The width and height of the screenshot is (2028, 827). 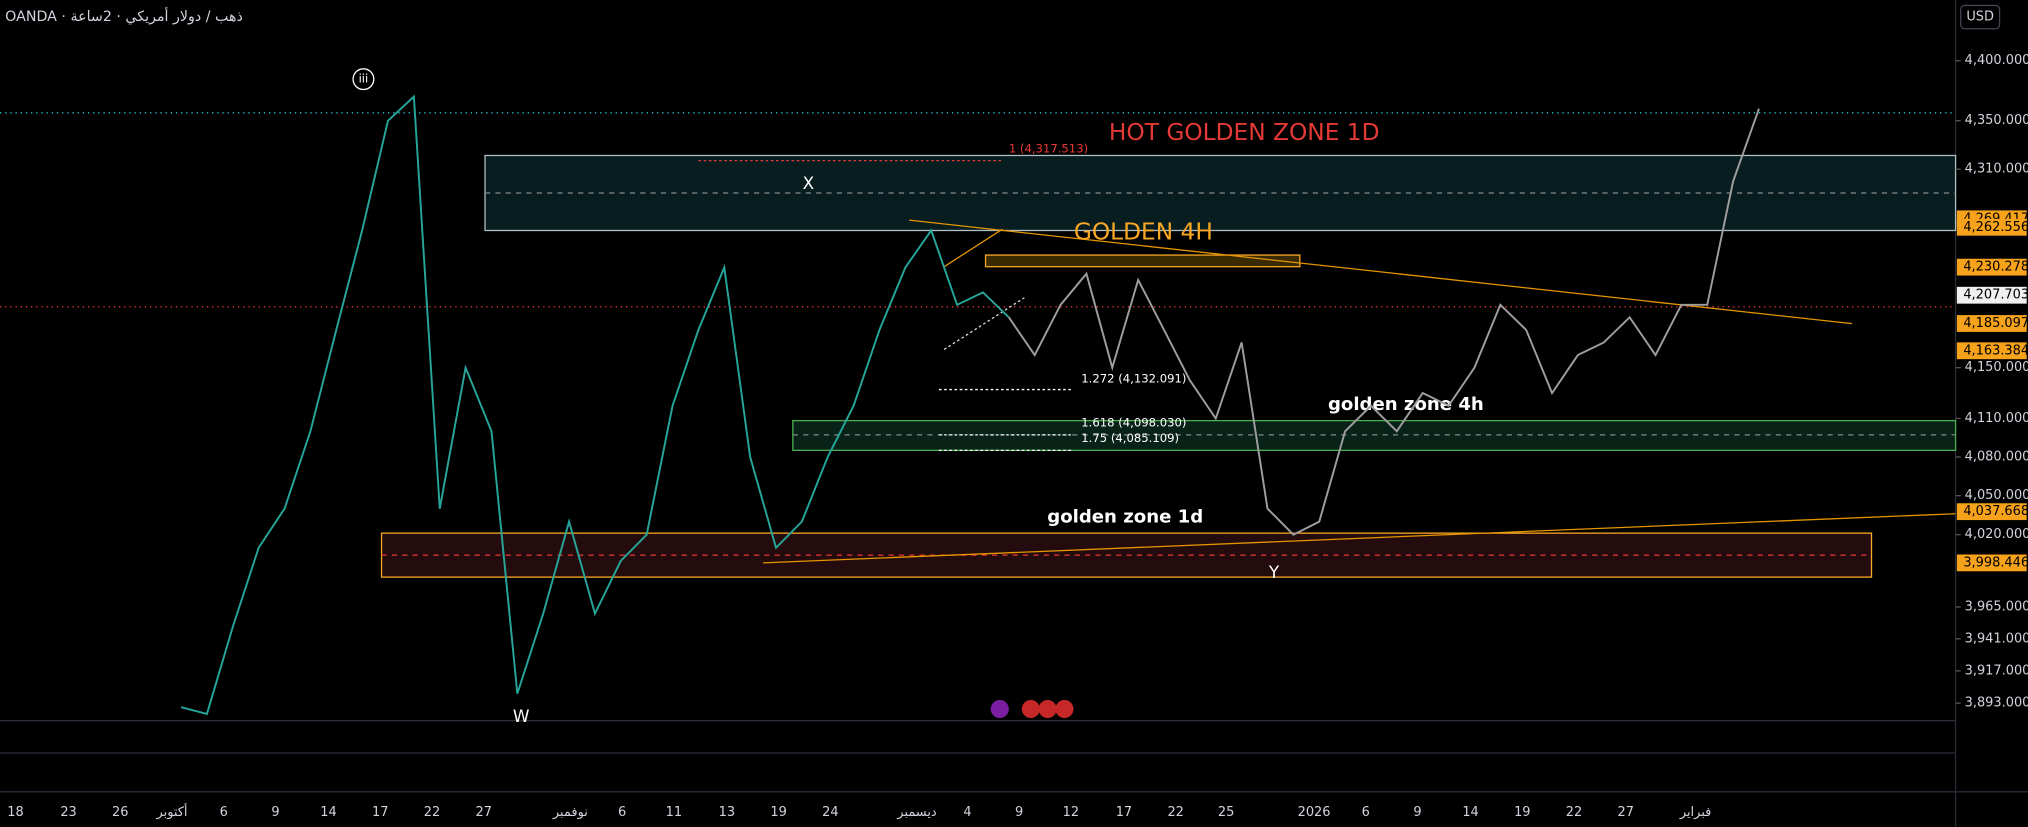 I want to click on price-tag-label: 4,262.556, so click(x=1995, y=227).